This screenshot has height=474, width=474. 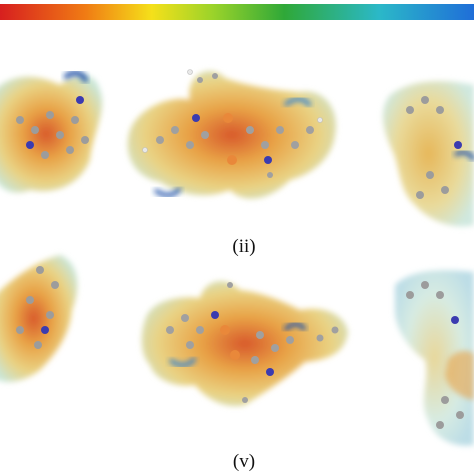 I want to click on molecule-map-iii, so click(x=428, y=154).